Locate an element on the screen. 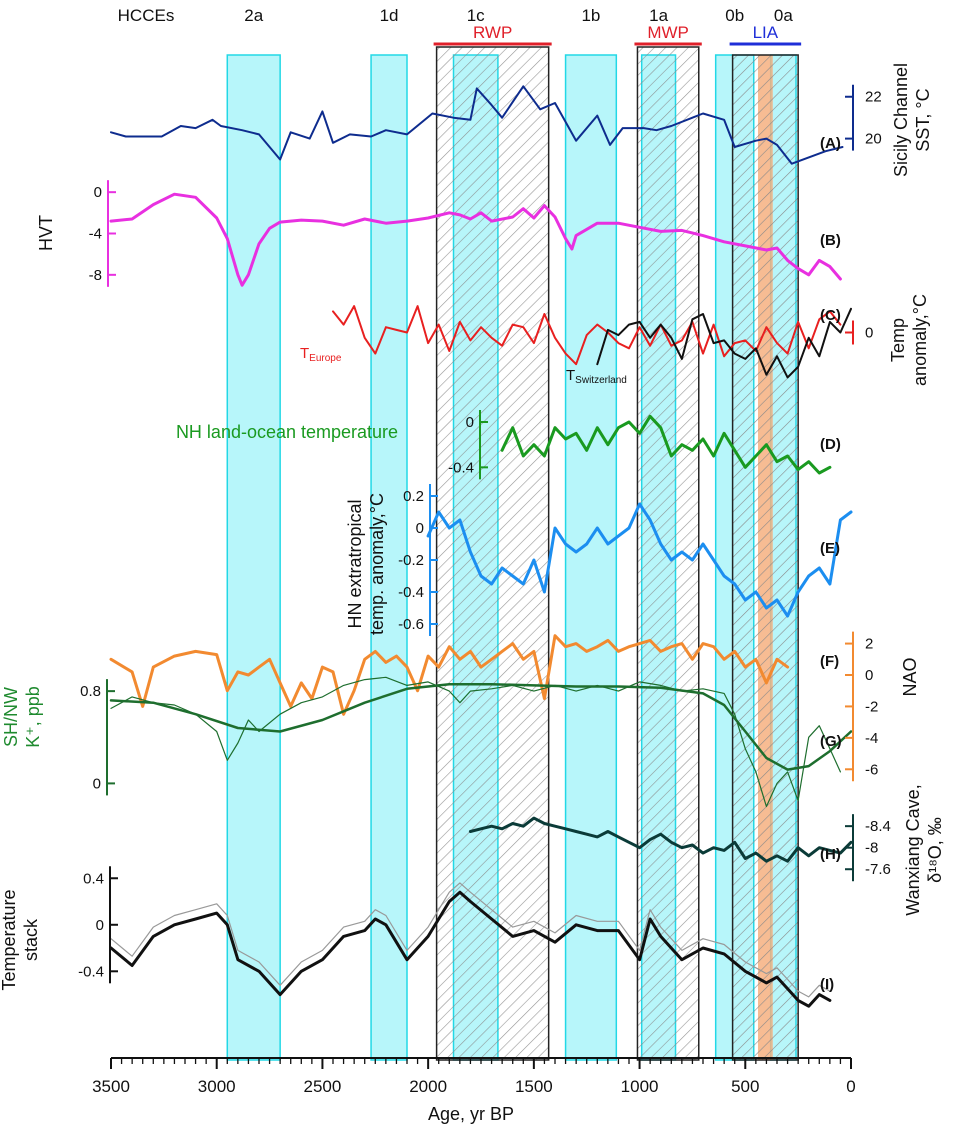 The image size is (969, 1132). event-label-1a: 1a is located at coordinates (658, 15).